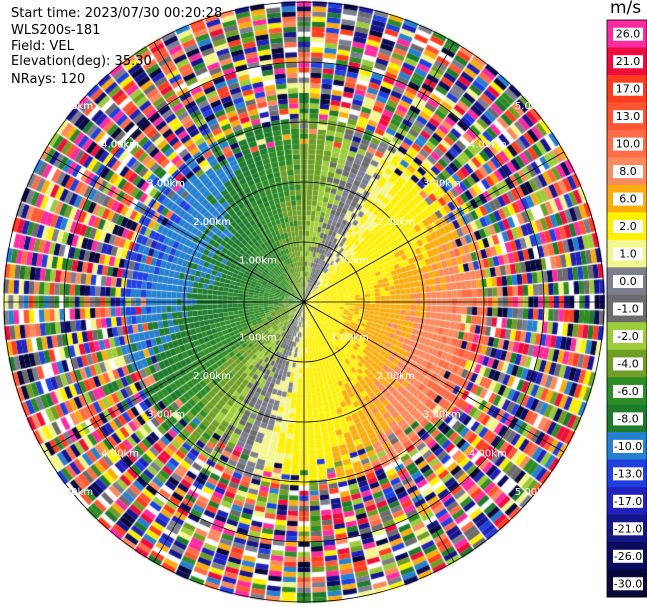  I want to click on colorbar-unit-label: m/s, so click(626, 9).